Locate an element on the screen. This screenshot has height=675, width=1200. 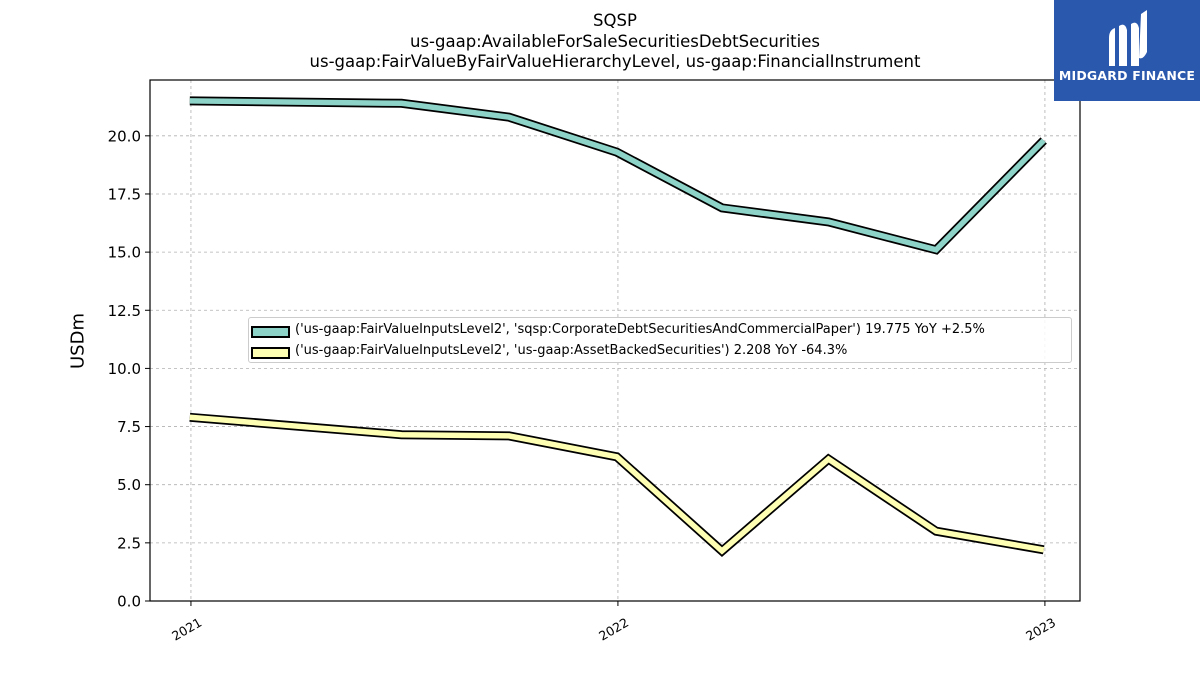
y-tick-label: 5.0 is located at coordinates (129, 485).